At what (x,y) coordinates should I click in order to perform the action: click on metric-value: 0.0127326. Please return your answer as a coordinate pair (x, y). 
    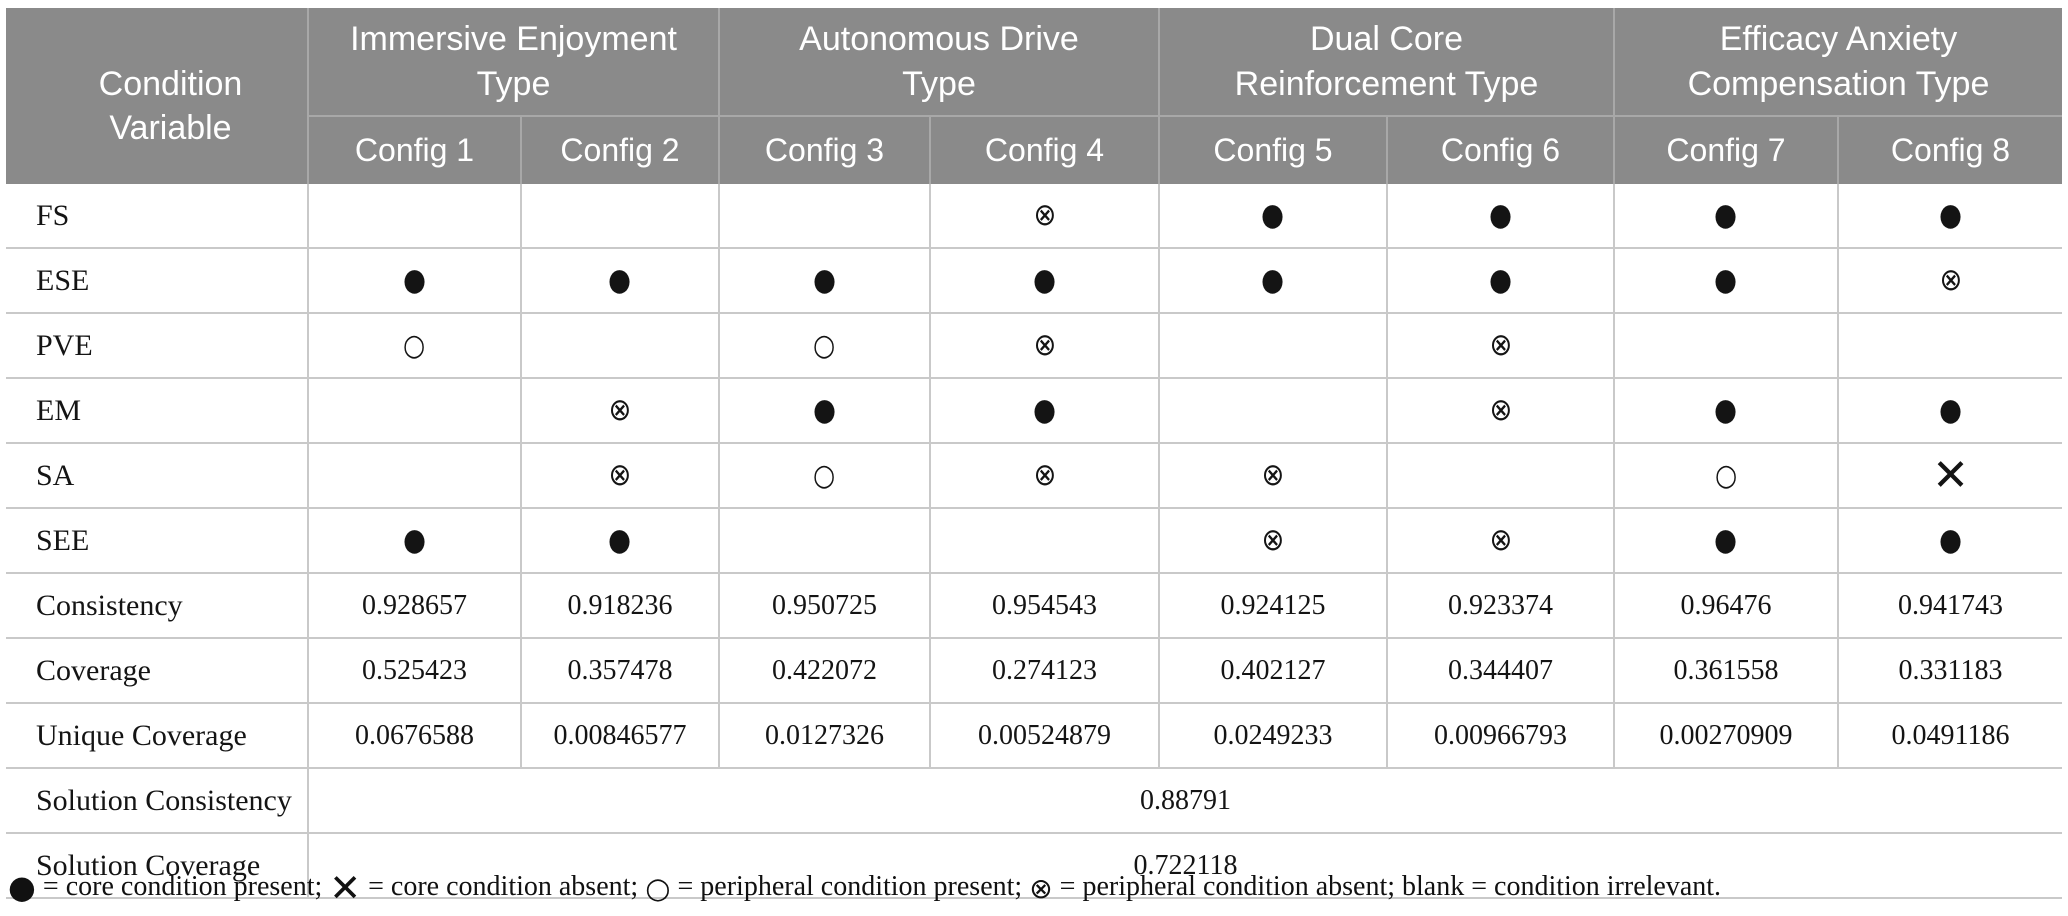
    Looking at the image, I should click on (824, 735).